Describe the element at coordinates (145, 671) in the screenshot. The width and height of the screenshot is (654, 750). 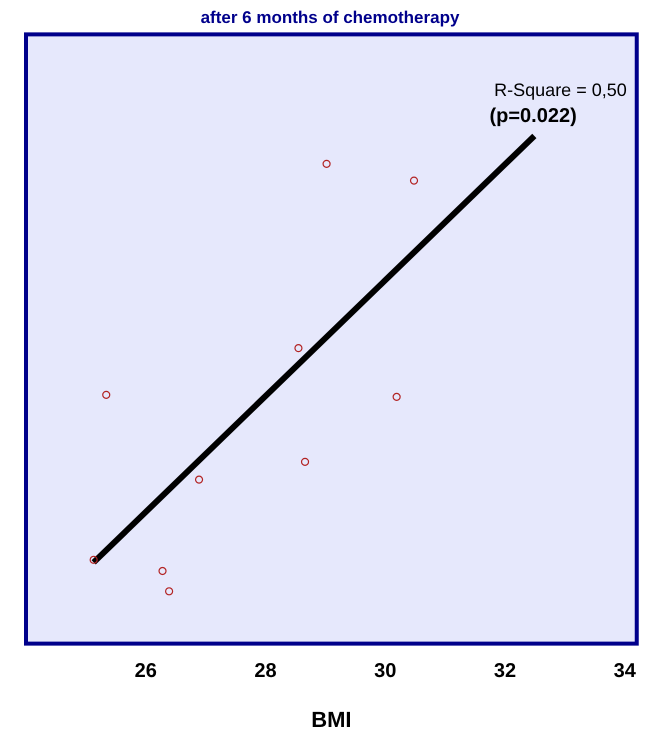
I see `x-tick-label: 26` at that location.